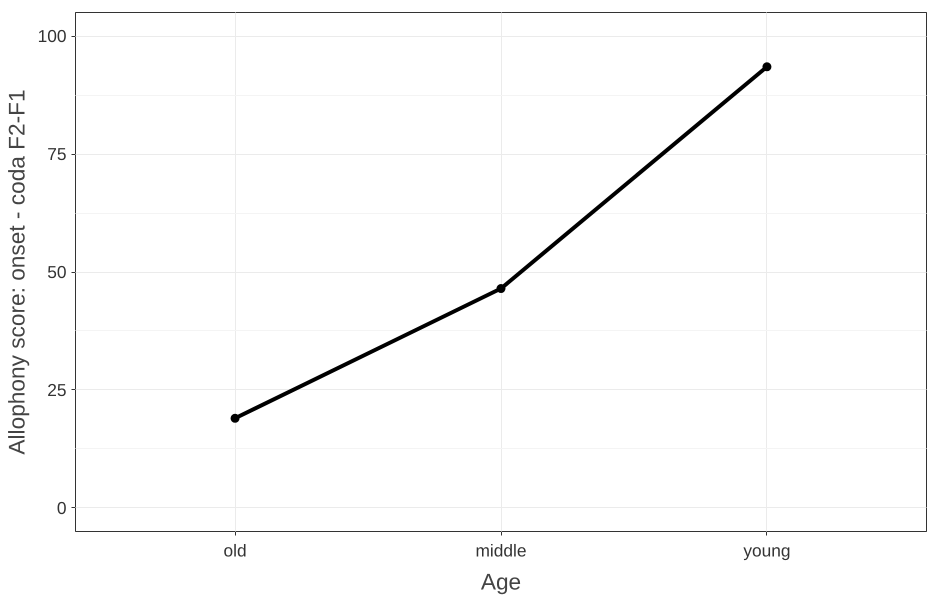 Image resolution: width=928 pixels, height=597 pixels. What do you see at coordinates (52, 36) in the screenshot?
I see `y-tick-label: 100` at bounding box center [52, 36].